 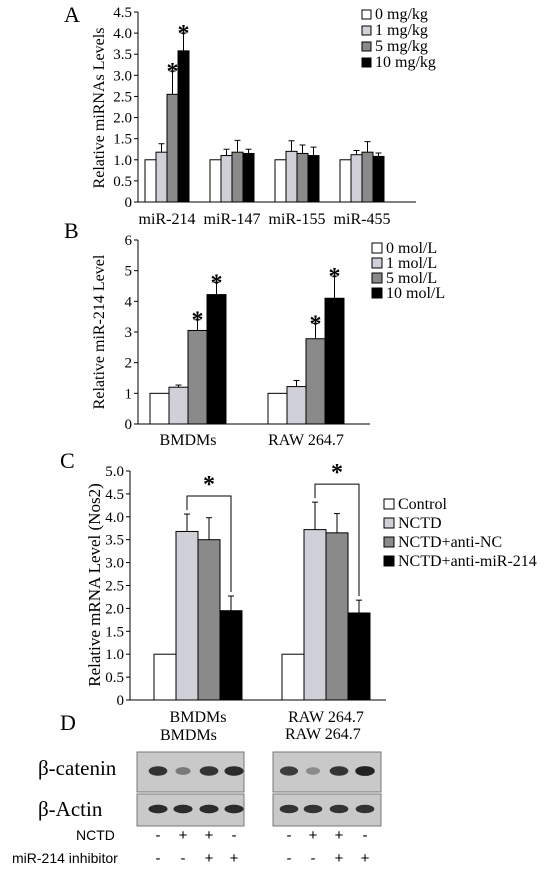 I want to click on bar-raw-264-7-nctd, so click(x=315, y=615).